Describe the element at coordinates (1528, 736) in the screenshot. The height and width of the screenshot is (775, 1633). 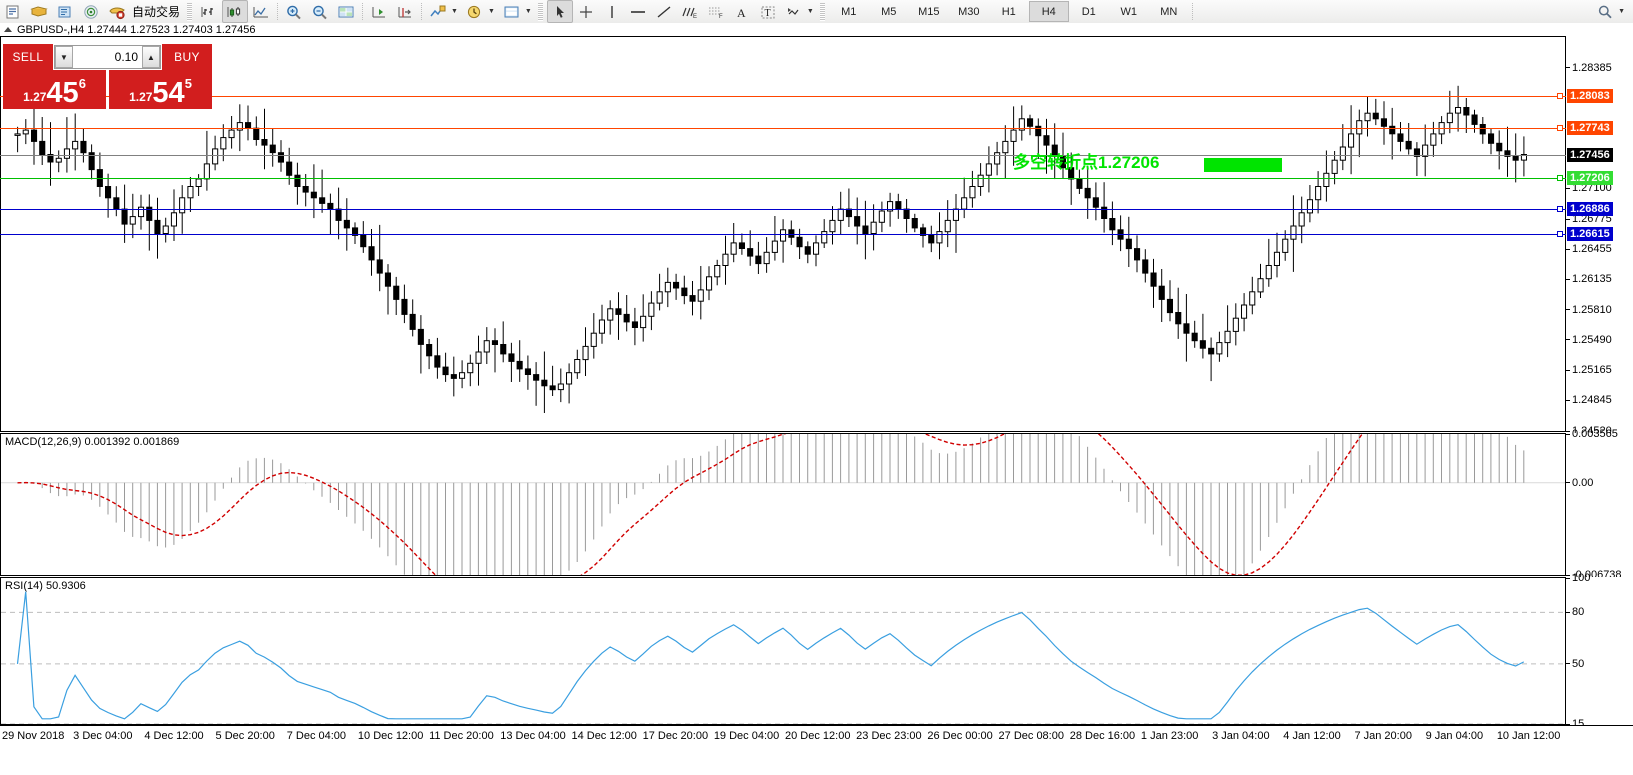
I see `time-axis-label: 10 Jan 12:00` at that location.